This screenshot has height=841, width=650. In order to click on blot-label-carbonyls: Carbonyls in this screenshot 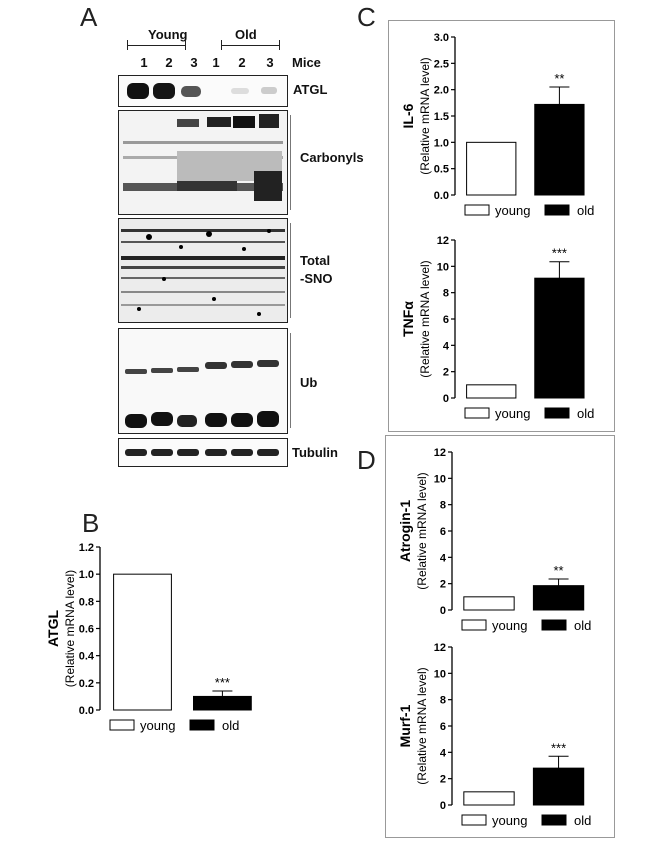, I will do `click(332, 157)`.